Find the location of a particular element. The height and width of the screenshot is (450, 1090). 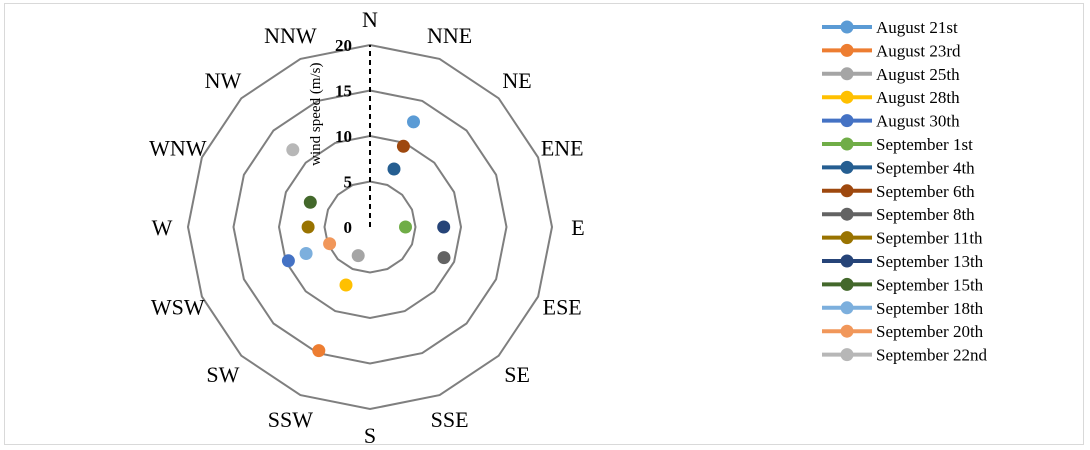

legend-item: August 23rd is located at coordinates (891, 50).